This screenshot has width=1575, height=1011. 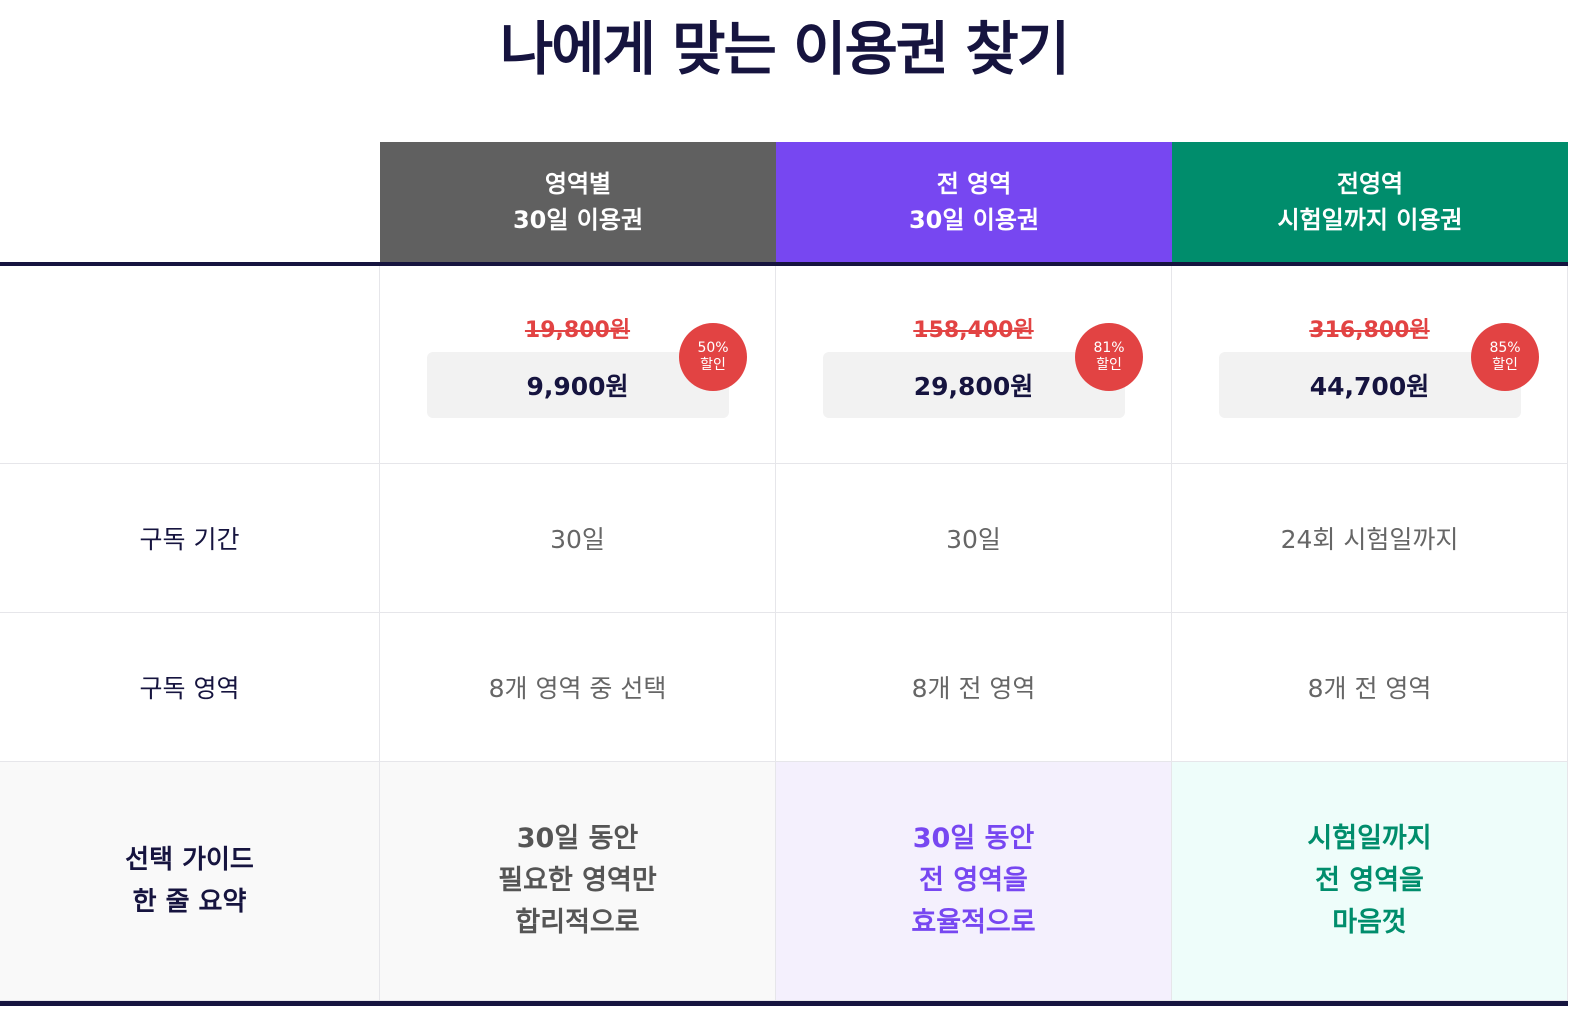 I want to click on page-title: 나에게 맞는 이용권 찾기, so click(x=784, y=49).